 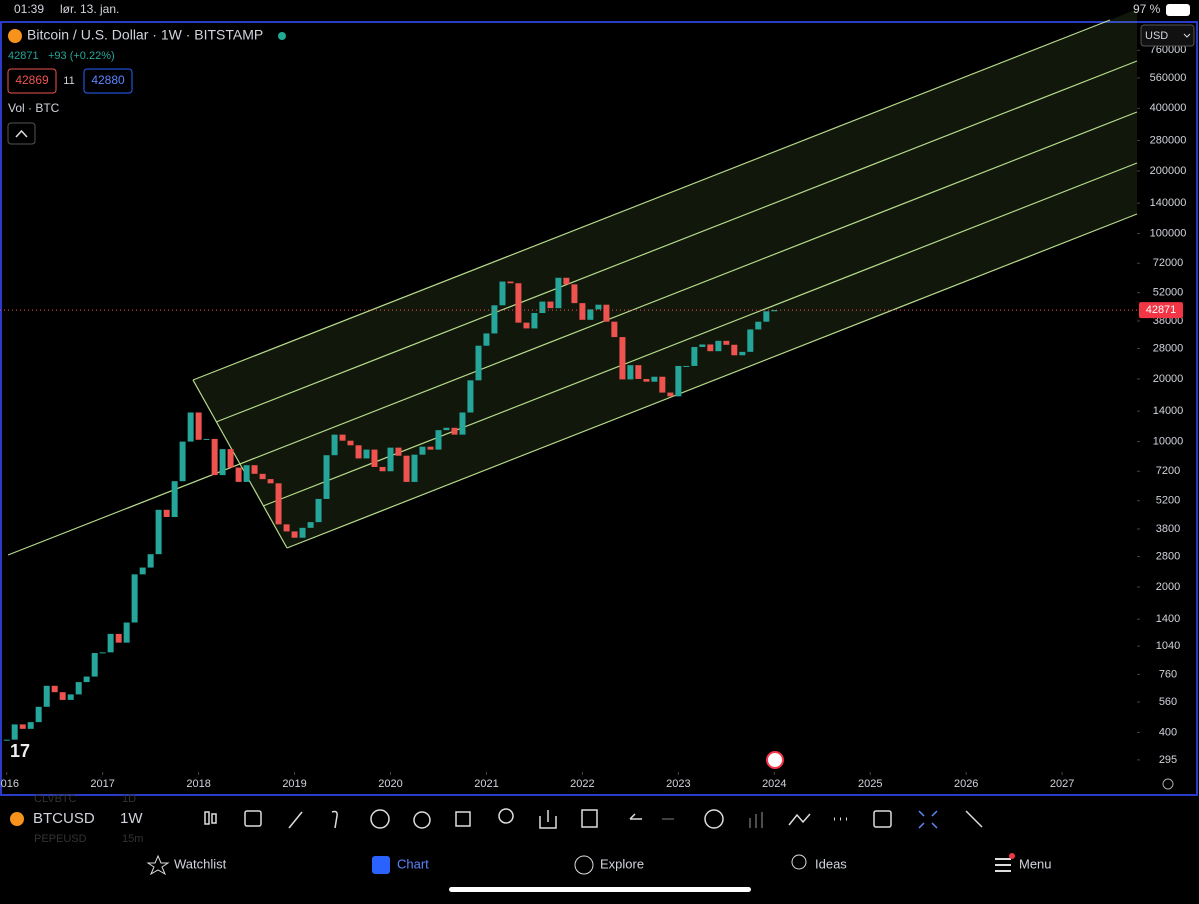 What do you see at coordinates (29, 9) in the screenshot?
I see `status-time: 01:39` at bounding box center [29, 9].